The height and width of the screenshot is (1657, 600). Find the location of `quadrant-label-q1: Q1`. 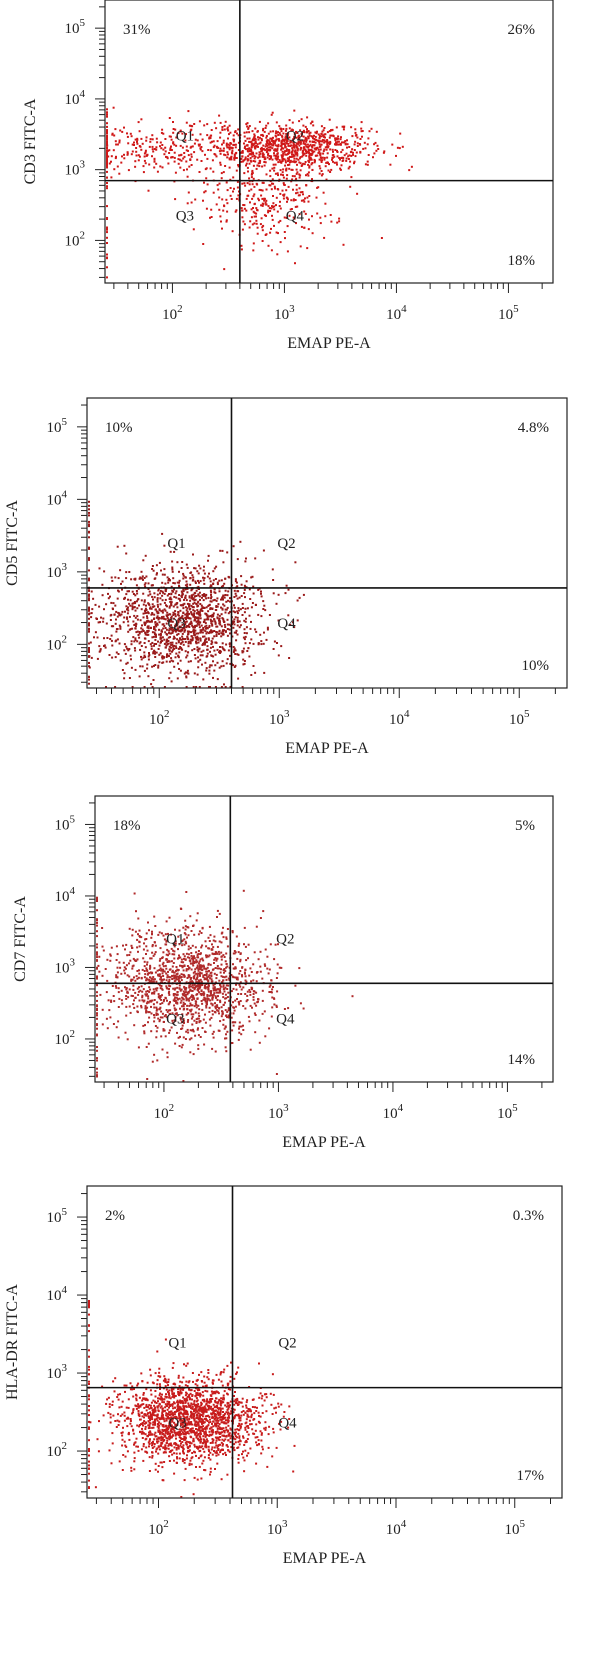

quadrant-label-q1: Q1 is located at coordinates (185, 137).